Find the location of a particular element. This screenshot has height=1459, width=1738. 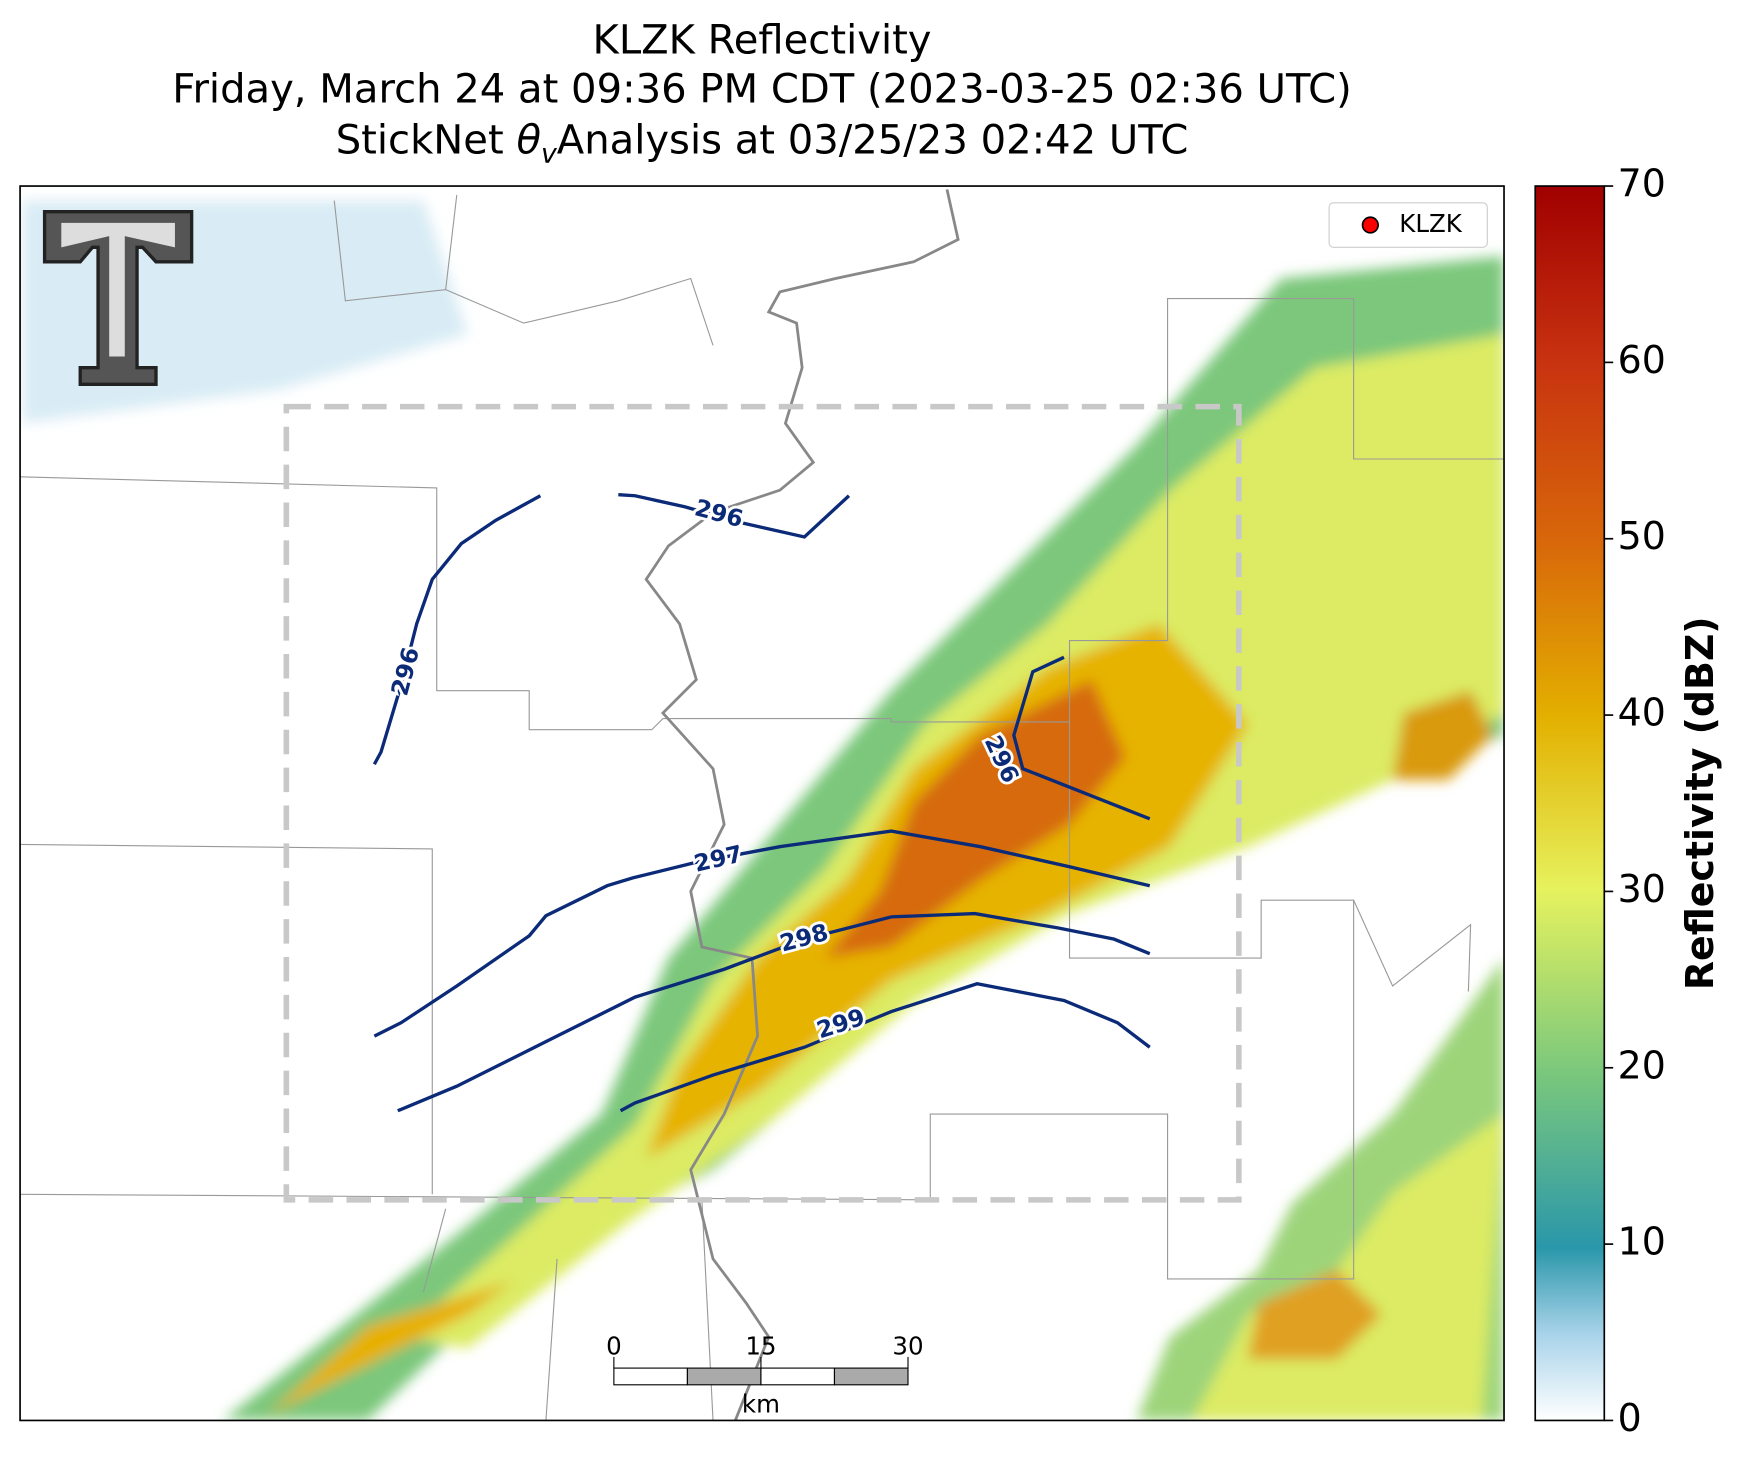

legend-box is located at coordinates (1408, 225).